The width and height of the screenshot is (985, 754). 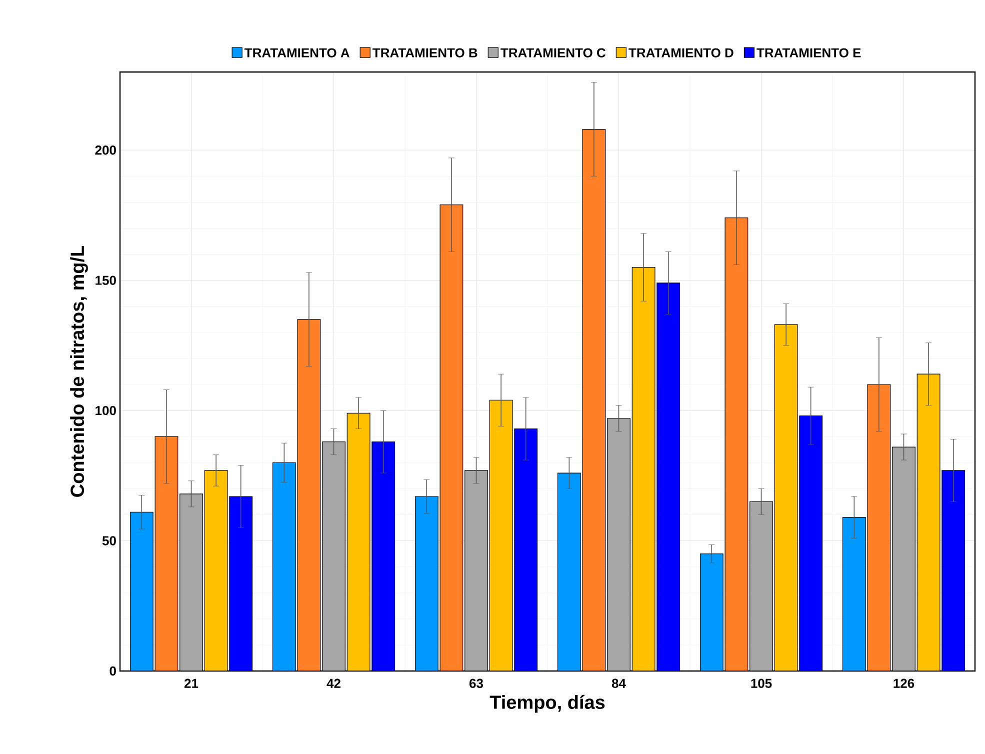 I want to click on y-axis-title: Contenido de nitratos, mg/L, so click(x=79, y=371).